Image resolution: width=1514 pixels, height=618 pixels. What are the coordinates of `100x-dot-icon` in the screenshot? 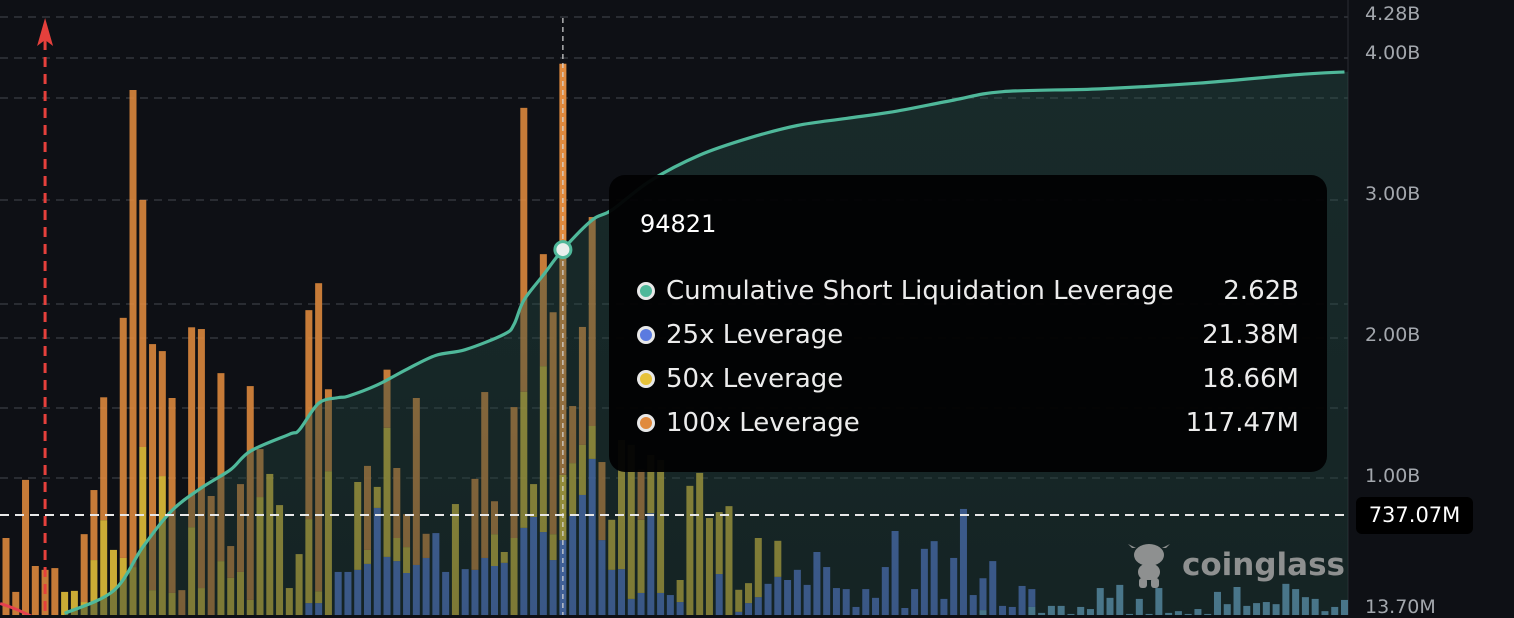 It's located at (646, 423).